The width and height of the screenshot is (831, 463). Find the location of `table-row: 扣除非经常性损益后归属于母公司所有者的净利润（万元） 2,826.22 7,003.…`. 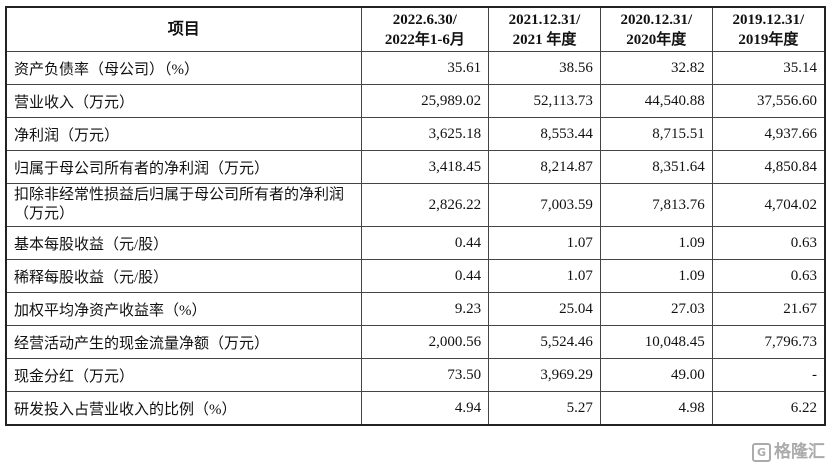

table-row: 扣除非经常性损益后归属于母公司所有者的净利润（万元） 2,826.22 7,003.… is located at coordinates (415, 205).